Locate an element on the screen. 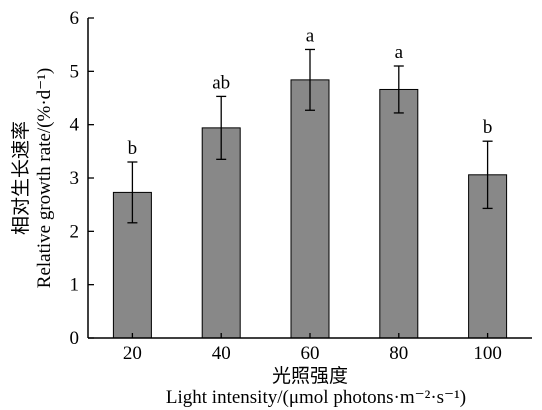  x-axis-title-cn: 光照强度 is located at coordinates (310, 376).